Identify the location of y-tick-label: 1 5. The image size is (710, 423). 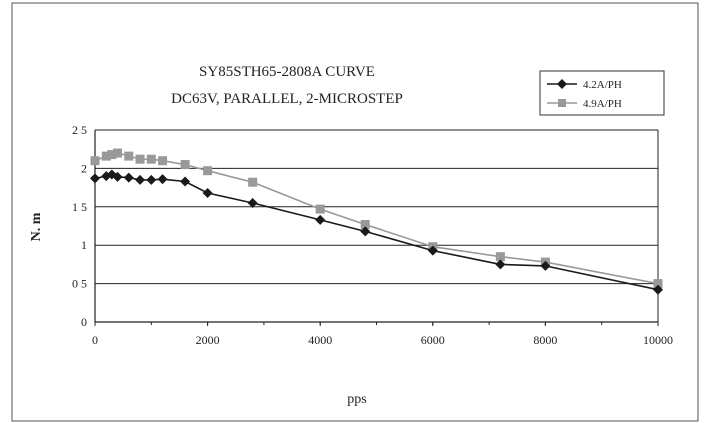
(79, 207).